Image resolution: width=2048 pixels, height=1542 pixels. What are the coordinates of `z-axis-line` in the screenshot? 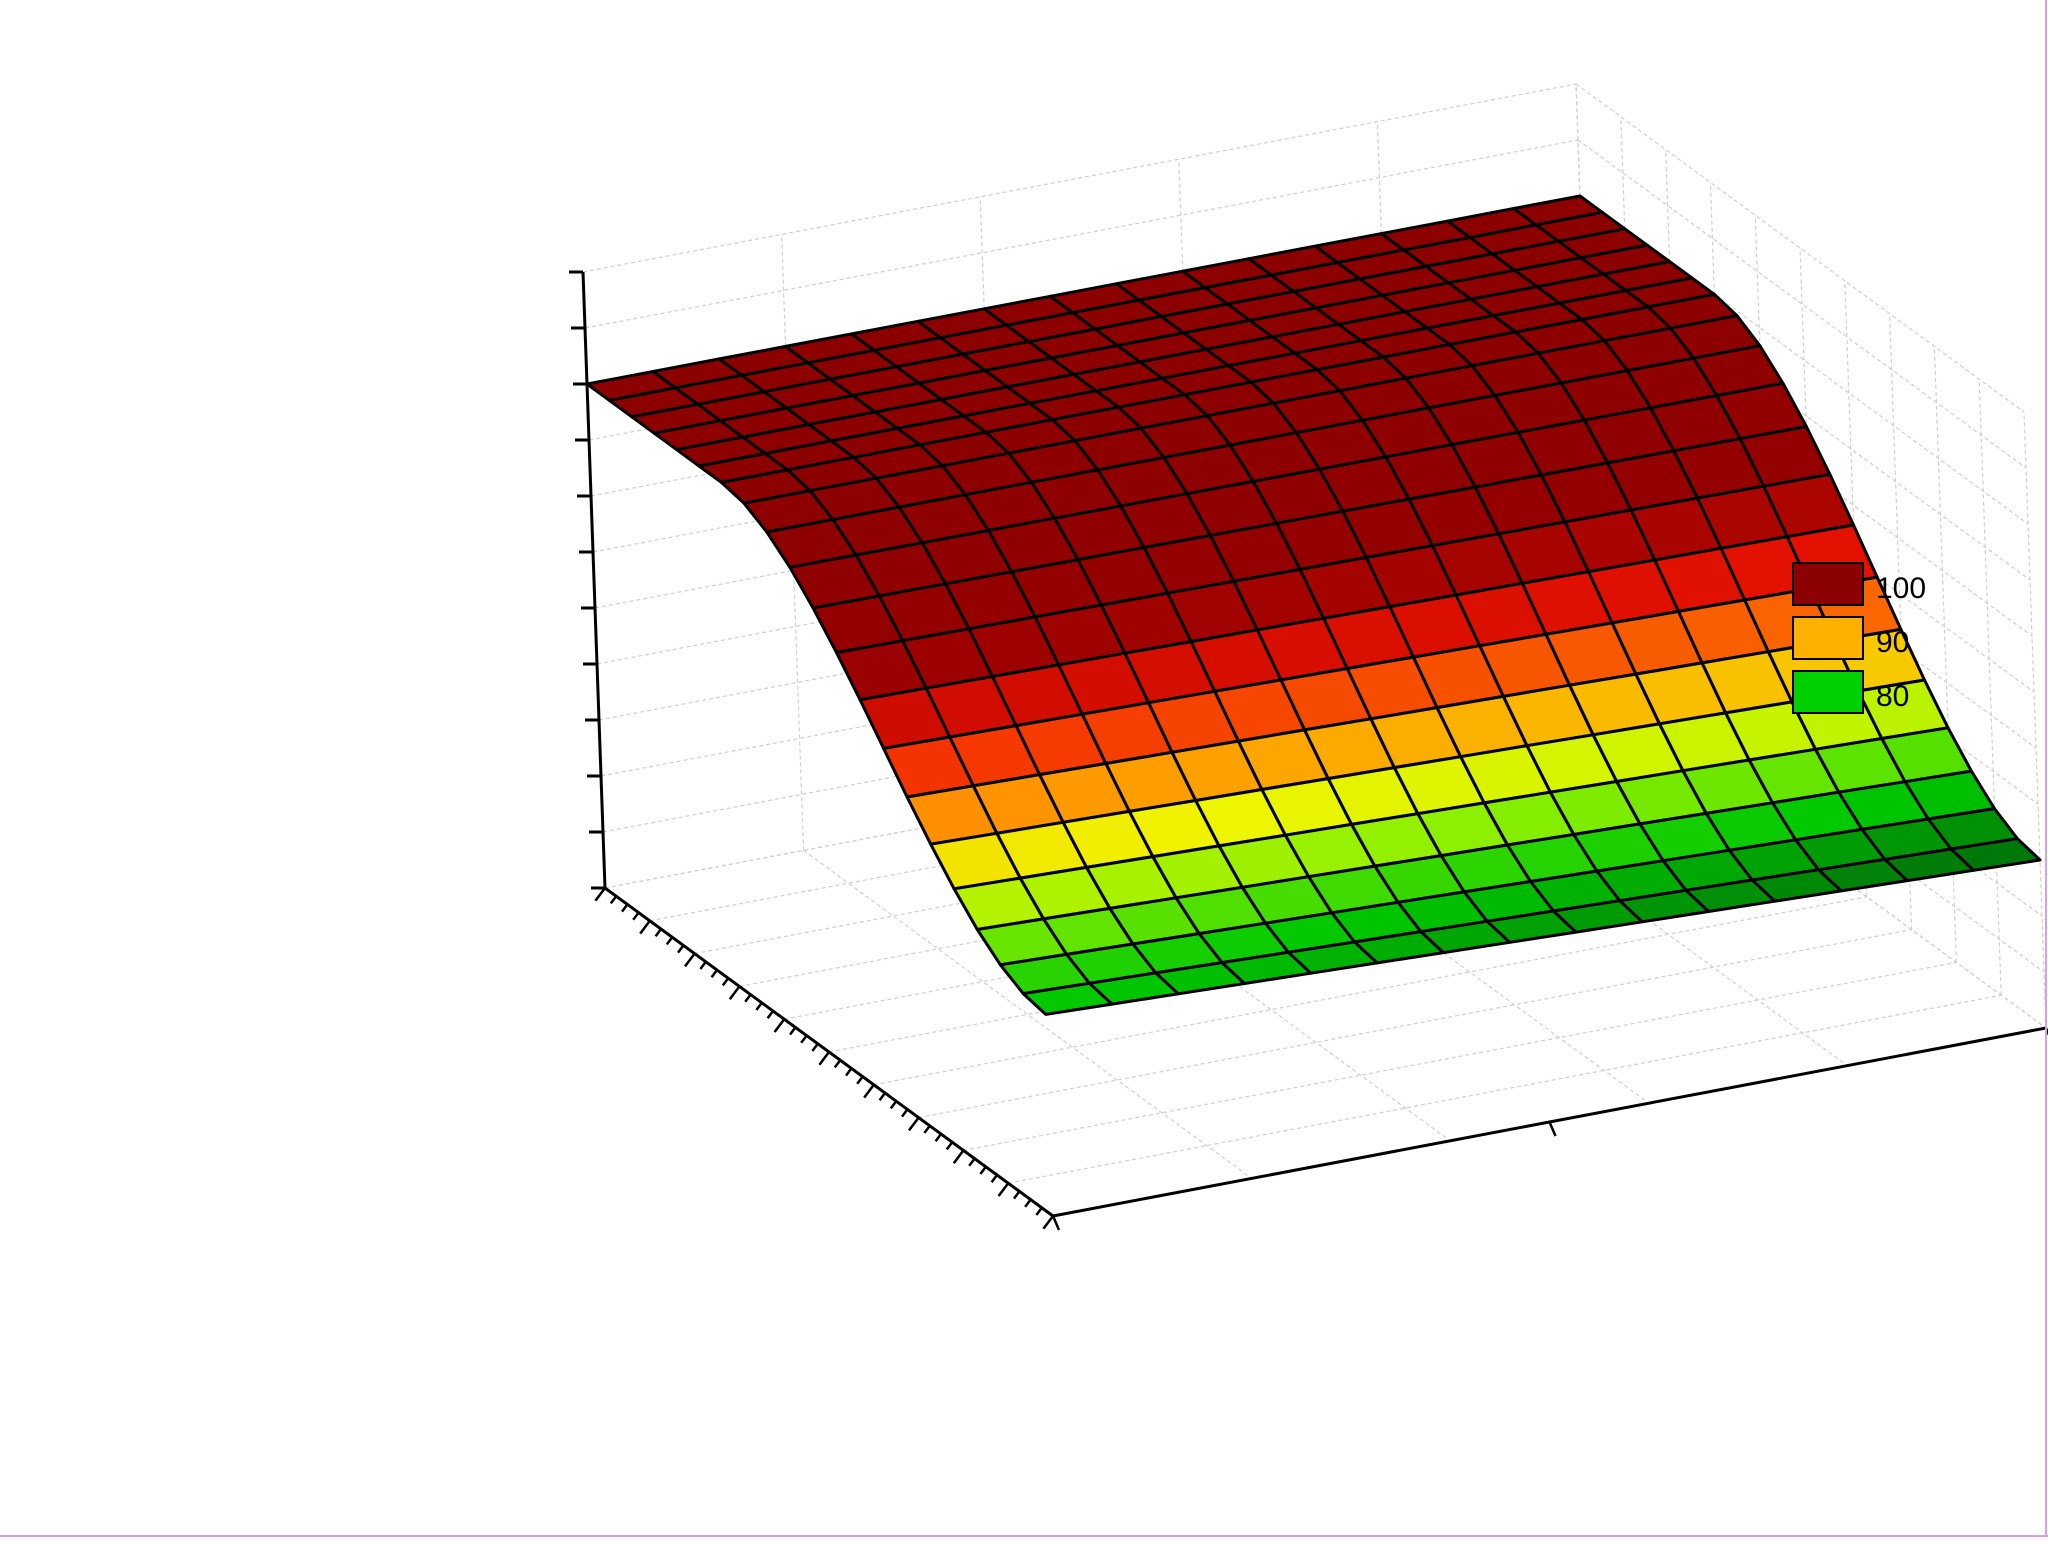 It's located at (594, 580).